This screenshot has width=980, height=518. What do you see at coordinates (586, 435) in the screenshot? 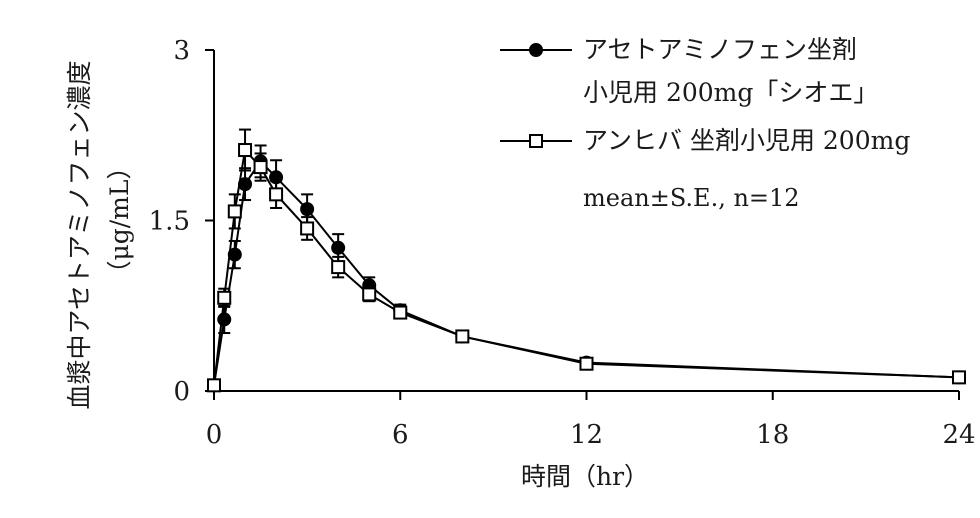
I see `x-tick-label: 12` at bounding box center [586, 435].